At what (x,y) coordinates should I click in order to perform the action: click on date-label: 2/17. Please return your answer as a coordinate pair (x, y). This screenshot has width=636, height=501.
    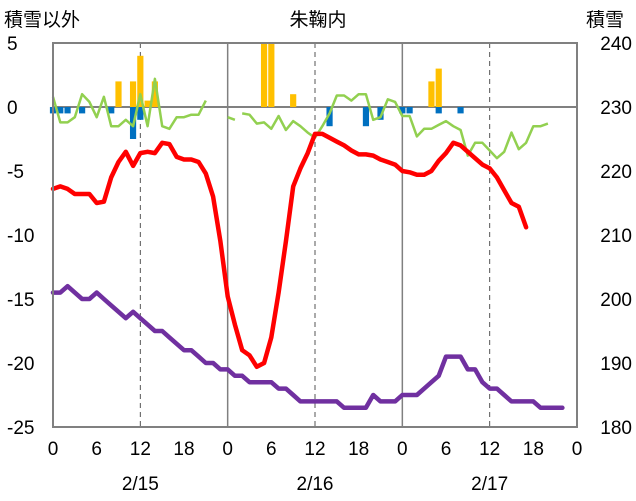
    Looking at the image, I should click on (489, 484).